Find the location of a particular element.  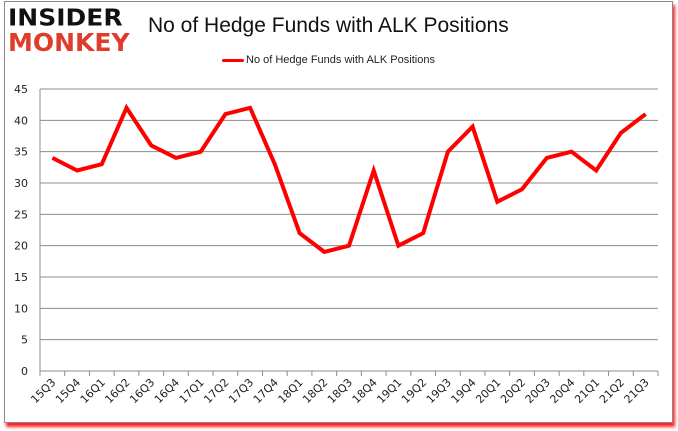

y-tick-label: 35 is located at coordinates (21, 152).